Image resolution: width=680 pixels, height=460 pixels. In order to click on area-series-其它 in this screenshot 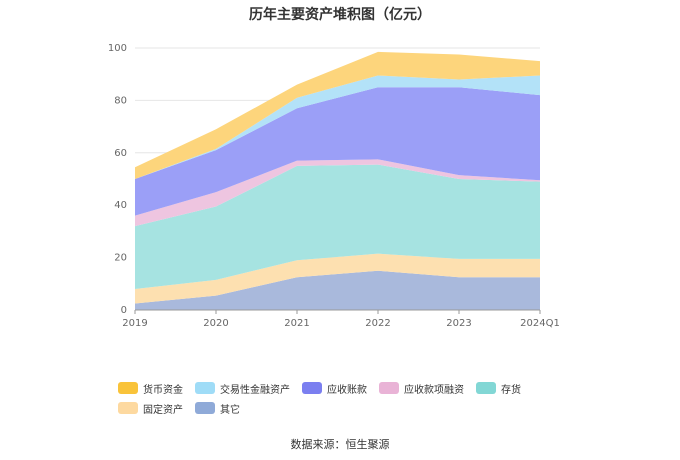, I will do `click(337, 290)`.